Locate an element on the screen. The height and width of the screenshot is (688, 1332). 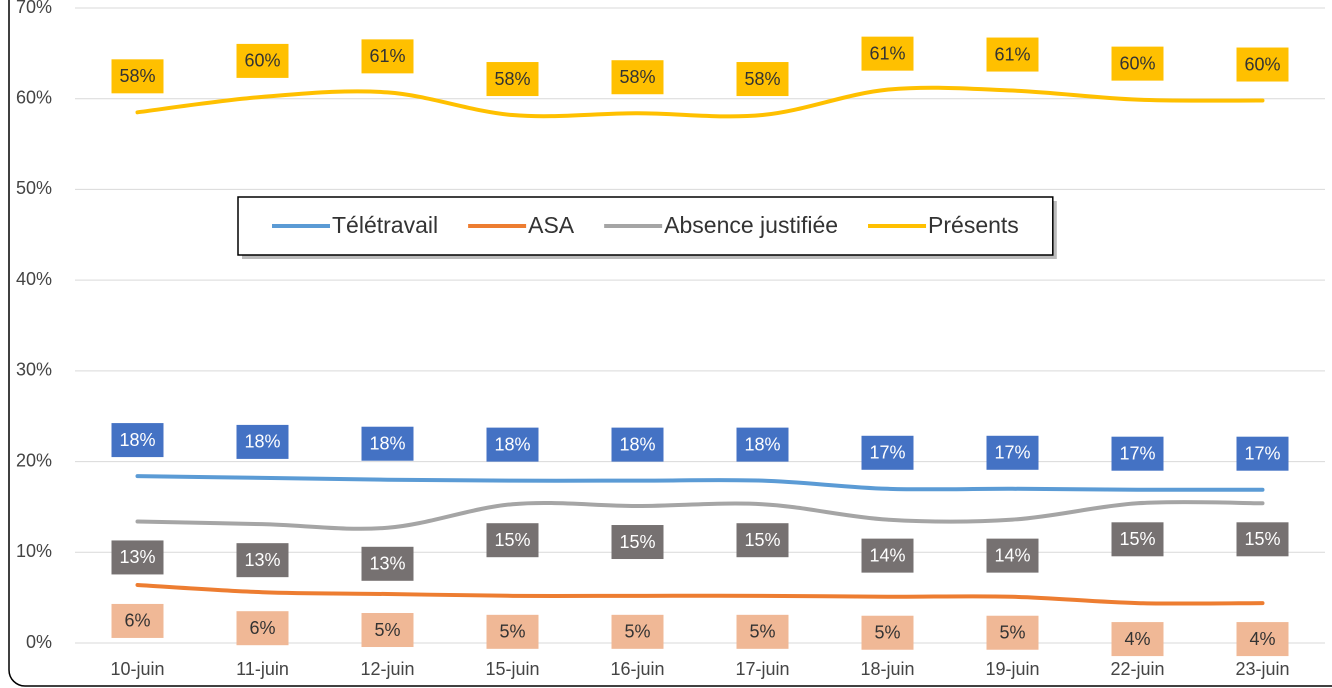
y-tick-label: 30% is located at coordinates (34, 370).